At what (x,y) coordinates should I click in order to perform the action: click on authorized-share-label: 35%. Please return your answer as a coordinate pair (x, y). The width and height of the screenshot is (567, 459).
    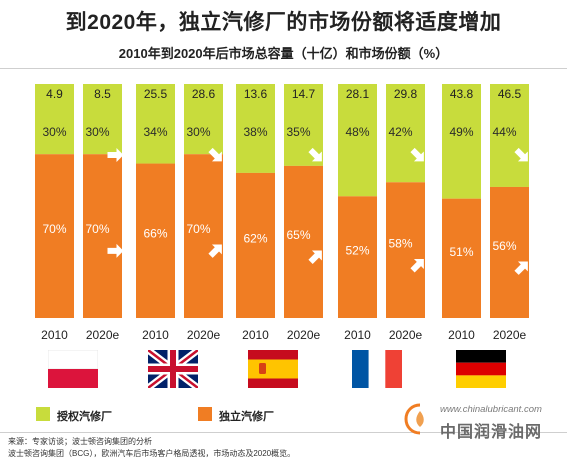
    Looking at the image, I should click on (298, 132).